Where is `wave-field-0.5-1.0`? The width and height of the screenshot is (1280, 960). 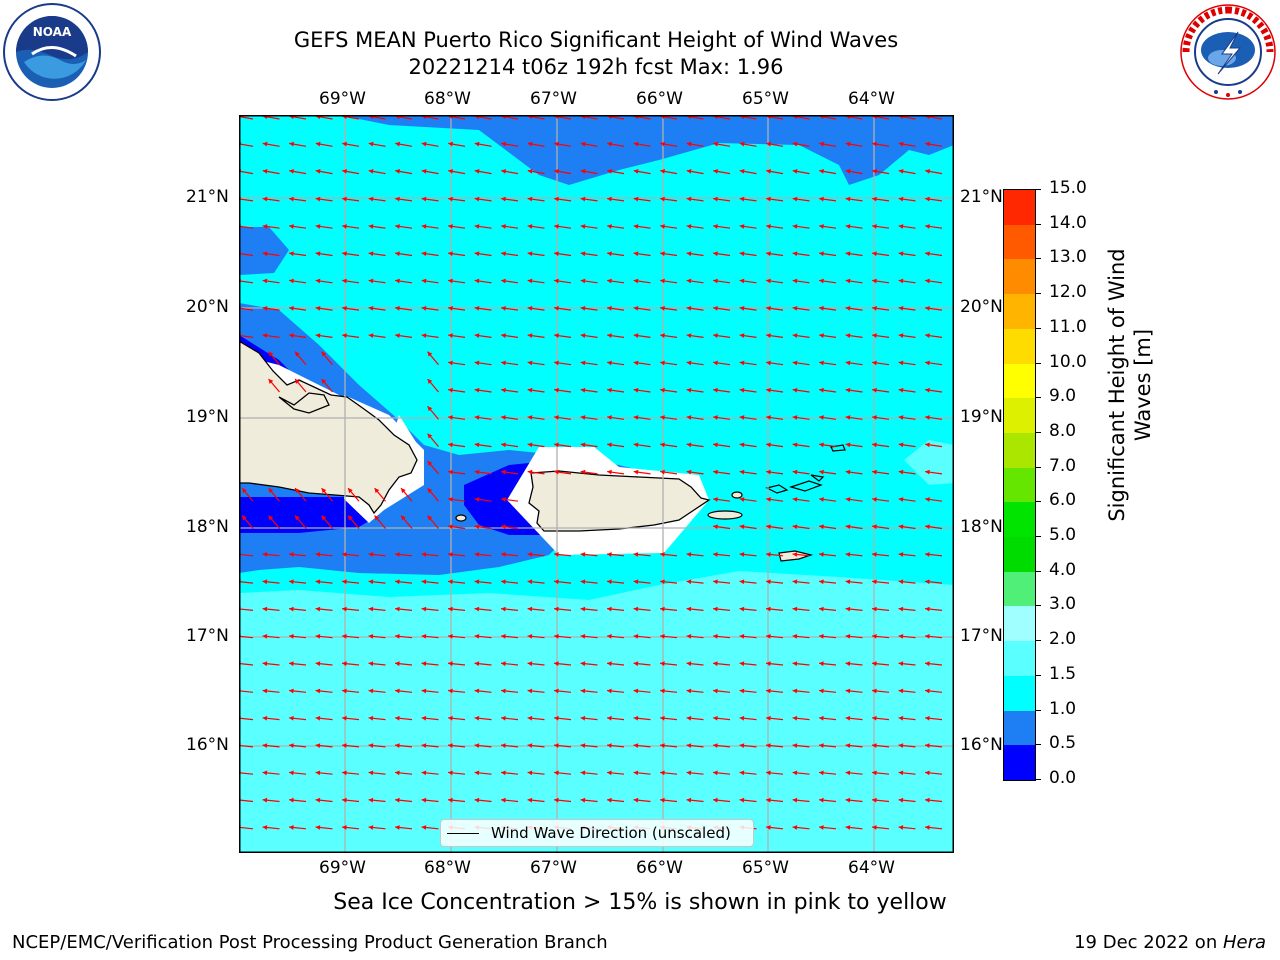
wave-field-0.5-1.0 is located at coordinates (596, 150).